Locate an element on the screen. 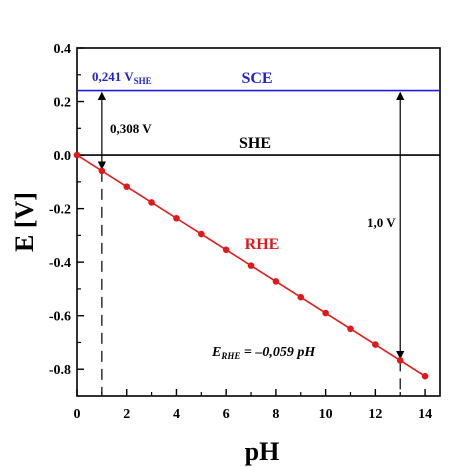 The width and height of the screenshot is (474, 467). y-axis-title: E [V] is located at coordinates (24, 222).